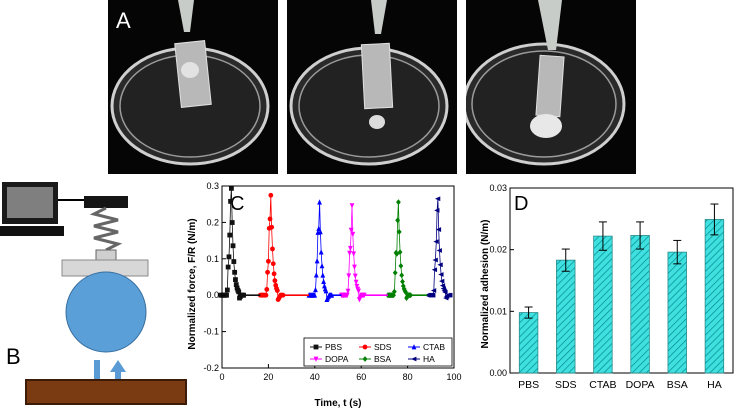 The image size is (739, 418). I want to click on legend-label-pbs: PBS, so click(333, 347).